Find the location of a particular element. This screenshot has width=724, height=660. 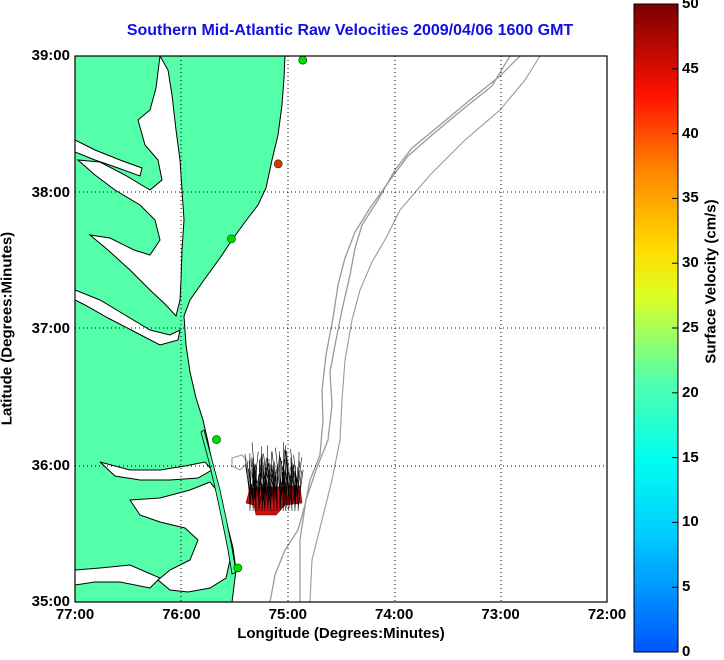

colorbar-tick-label: 0 is located at coordinates (686, 651).